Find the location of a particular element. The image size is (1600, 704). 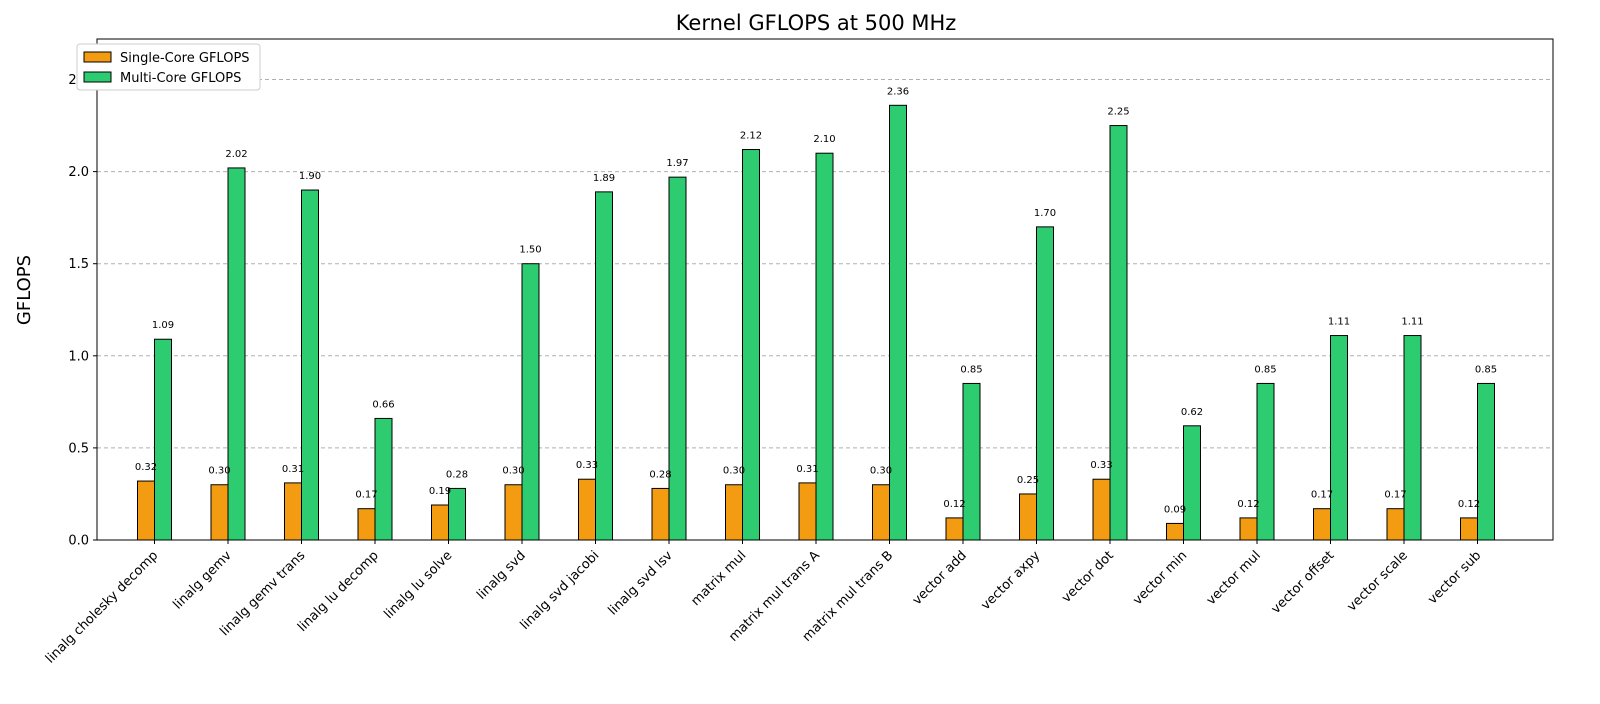

bar-value-label: 0.31 is located at coordinates (807, 469).